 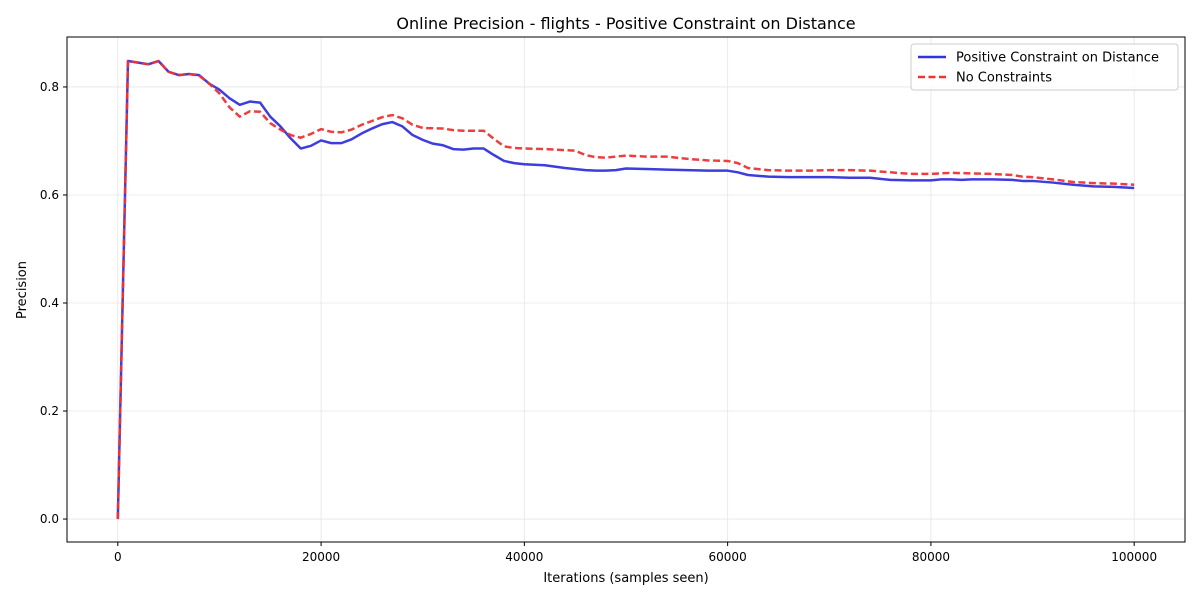 I want to click on x-tick-label: 100000, so click(x=1134, y=557).